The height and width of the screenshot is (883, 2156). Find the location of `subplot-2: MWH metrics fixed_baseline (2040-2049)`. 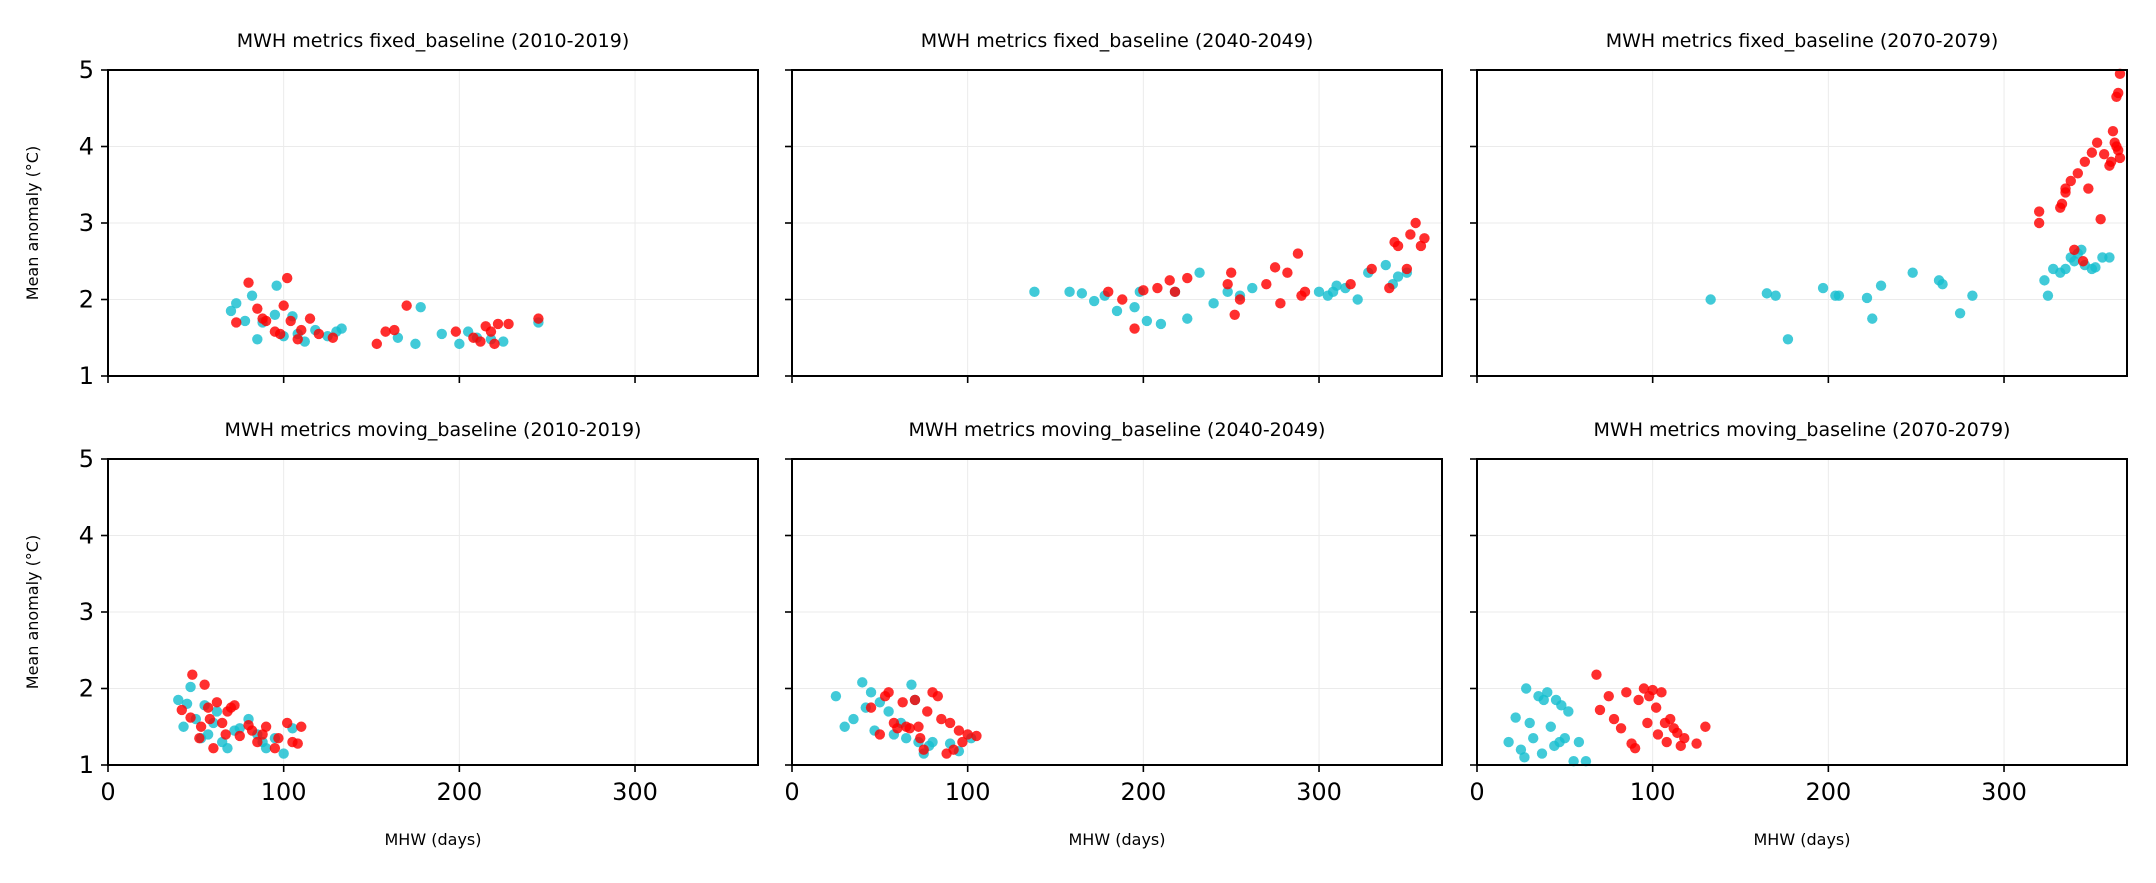

subplot-2: MWH metrics fixed_baseline (2040-2049) is located at coordinates (1114, 206).